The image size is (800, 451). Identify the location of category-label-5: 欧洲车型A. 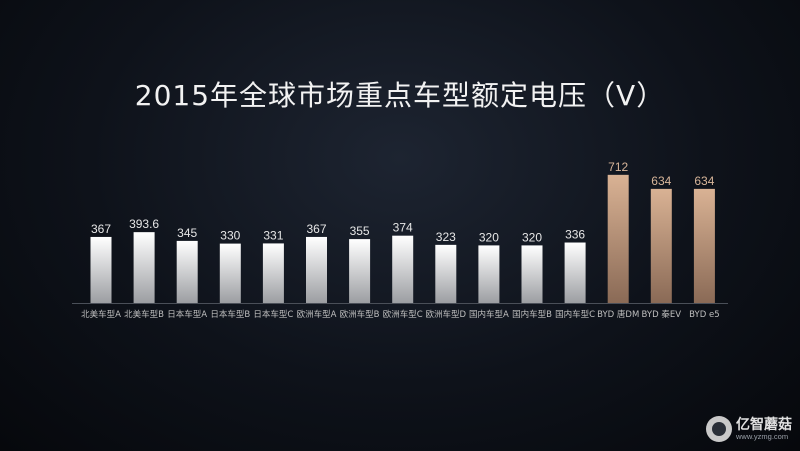
(317, 314).